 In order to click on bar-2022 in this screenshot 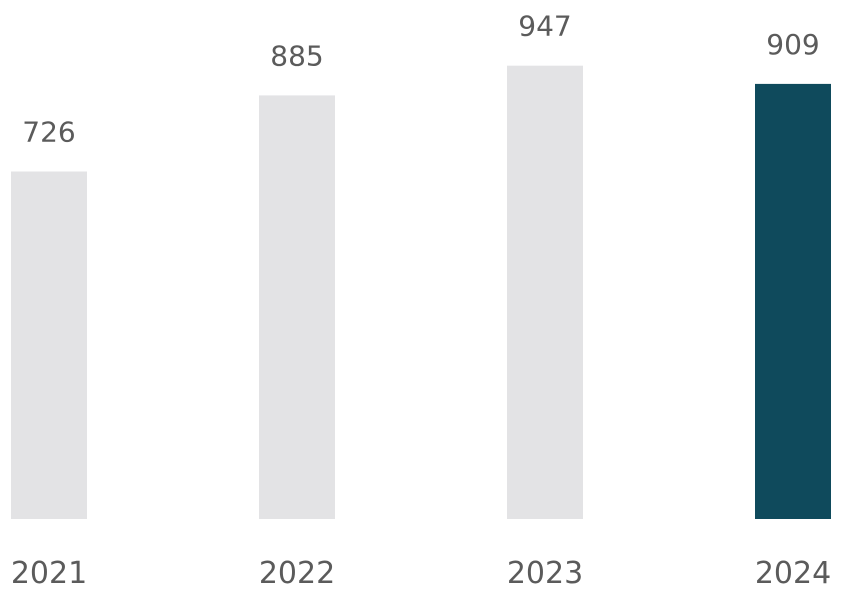, I will do `click(297, 307)`.